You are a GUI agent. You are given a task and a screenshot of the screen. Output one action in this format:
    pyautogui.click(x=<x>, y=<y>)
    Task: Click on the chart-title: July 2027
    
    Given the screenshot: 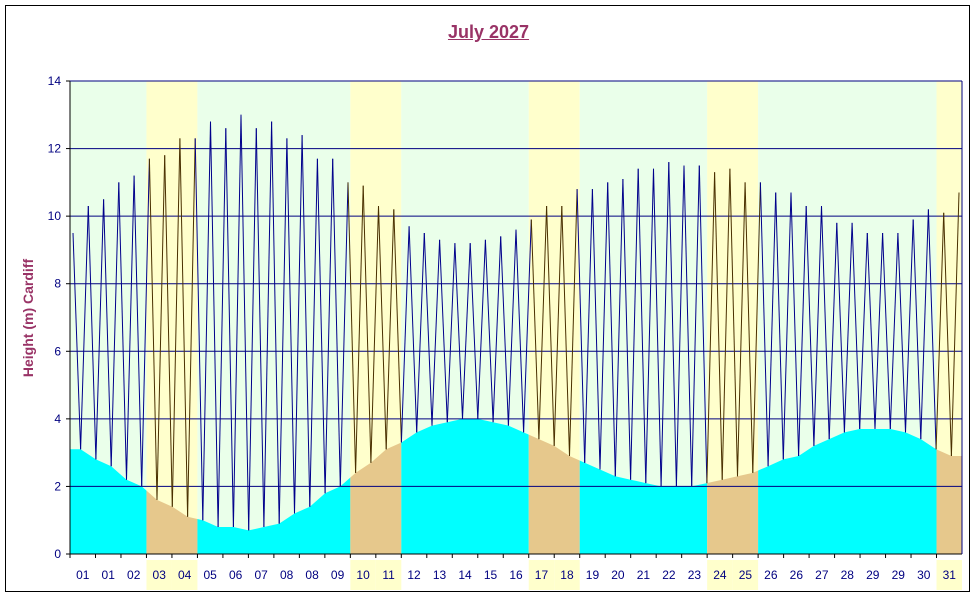 What is the action you would take?
    pyautogui.click(x=488, y=32)
    